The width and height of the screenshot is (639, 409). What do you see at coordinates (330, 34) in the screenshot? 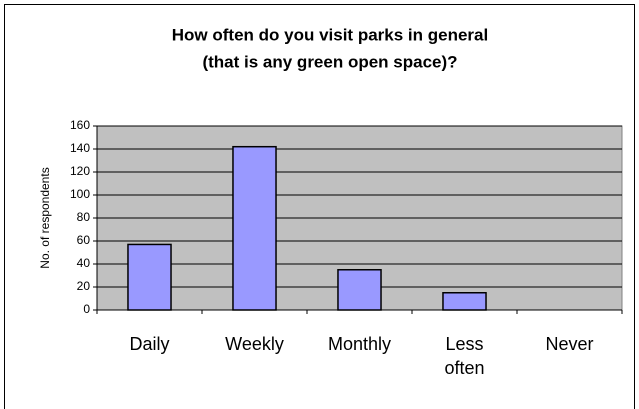
I see `chart-title: How often do you visit parks in general` at bounding box center [330, 34].